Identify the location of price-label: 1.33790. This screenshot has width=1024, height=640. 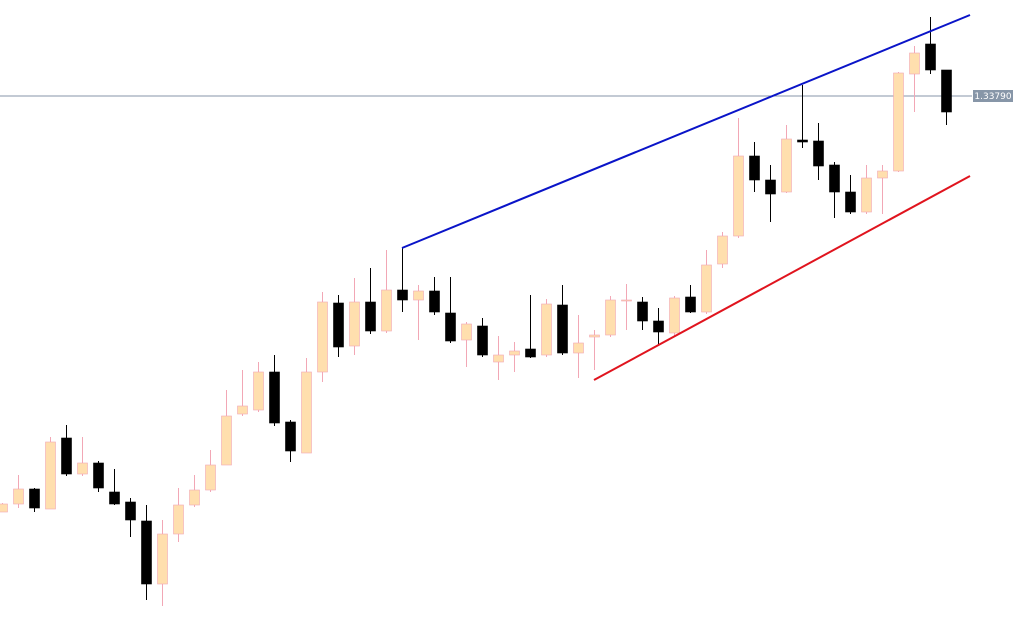
(992, 97).